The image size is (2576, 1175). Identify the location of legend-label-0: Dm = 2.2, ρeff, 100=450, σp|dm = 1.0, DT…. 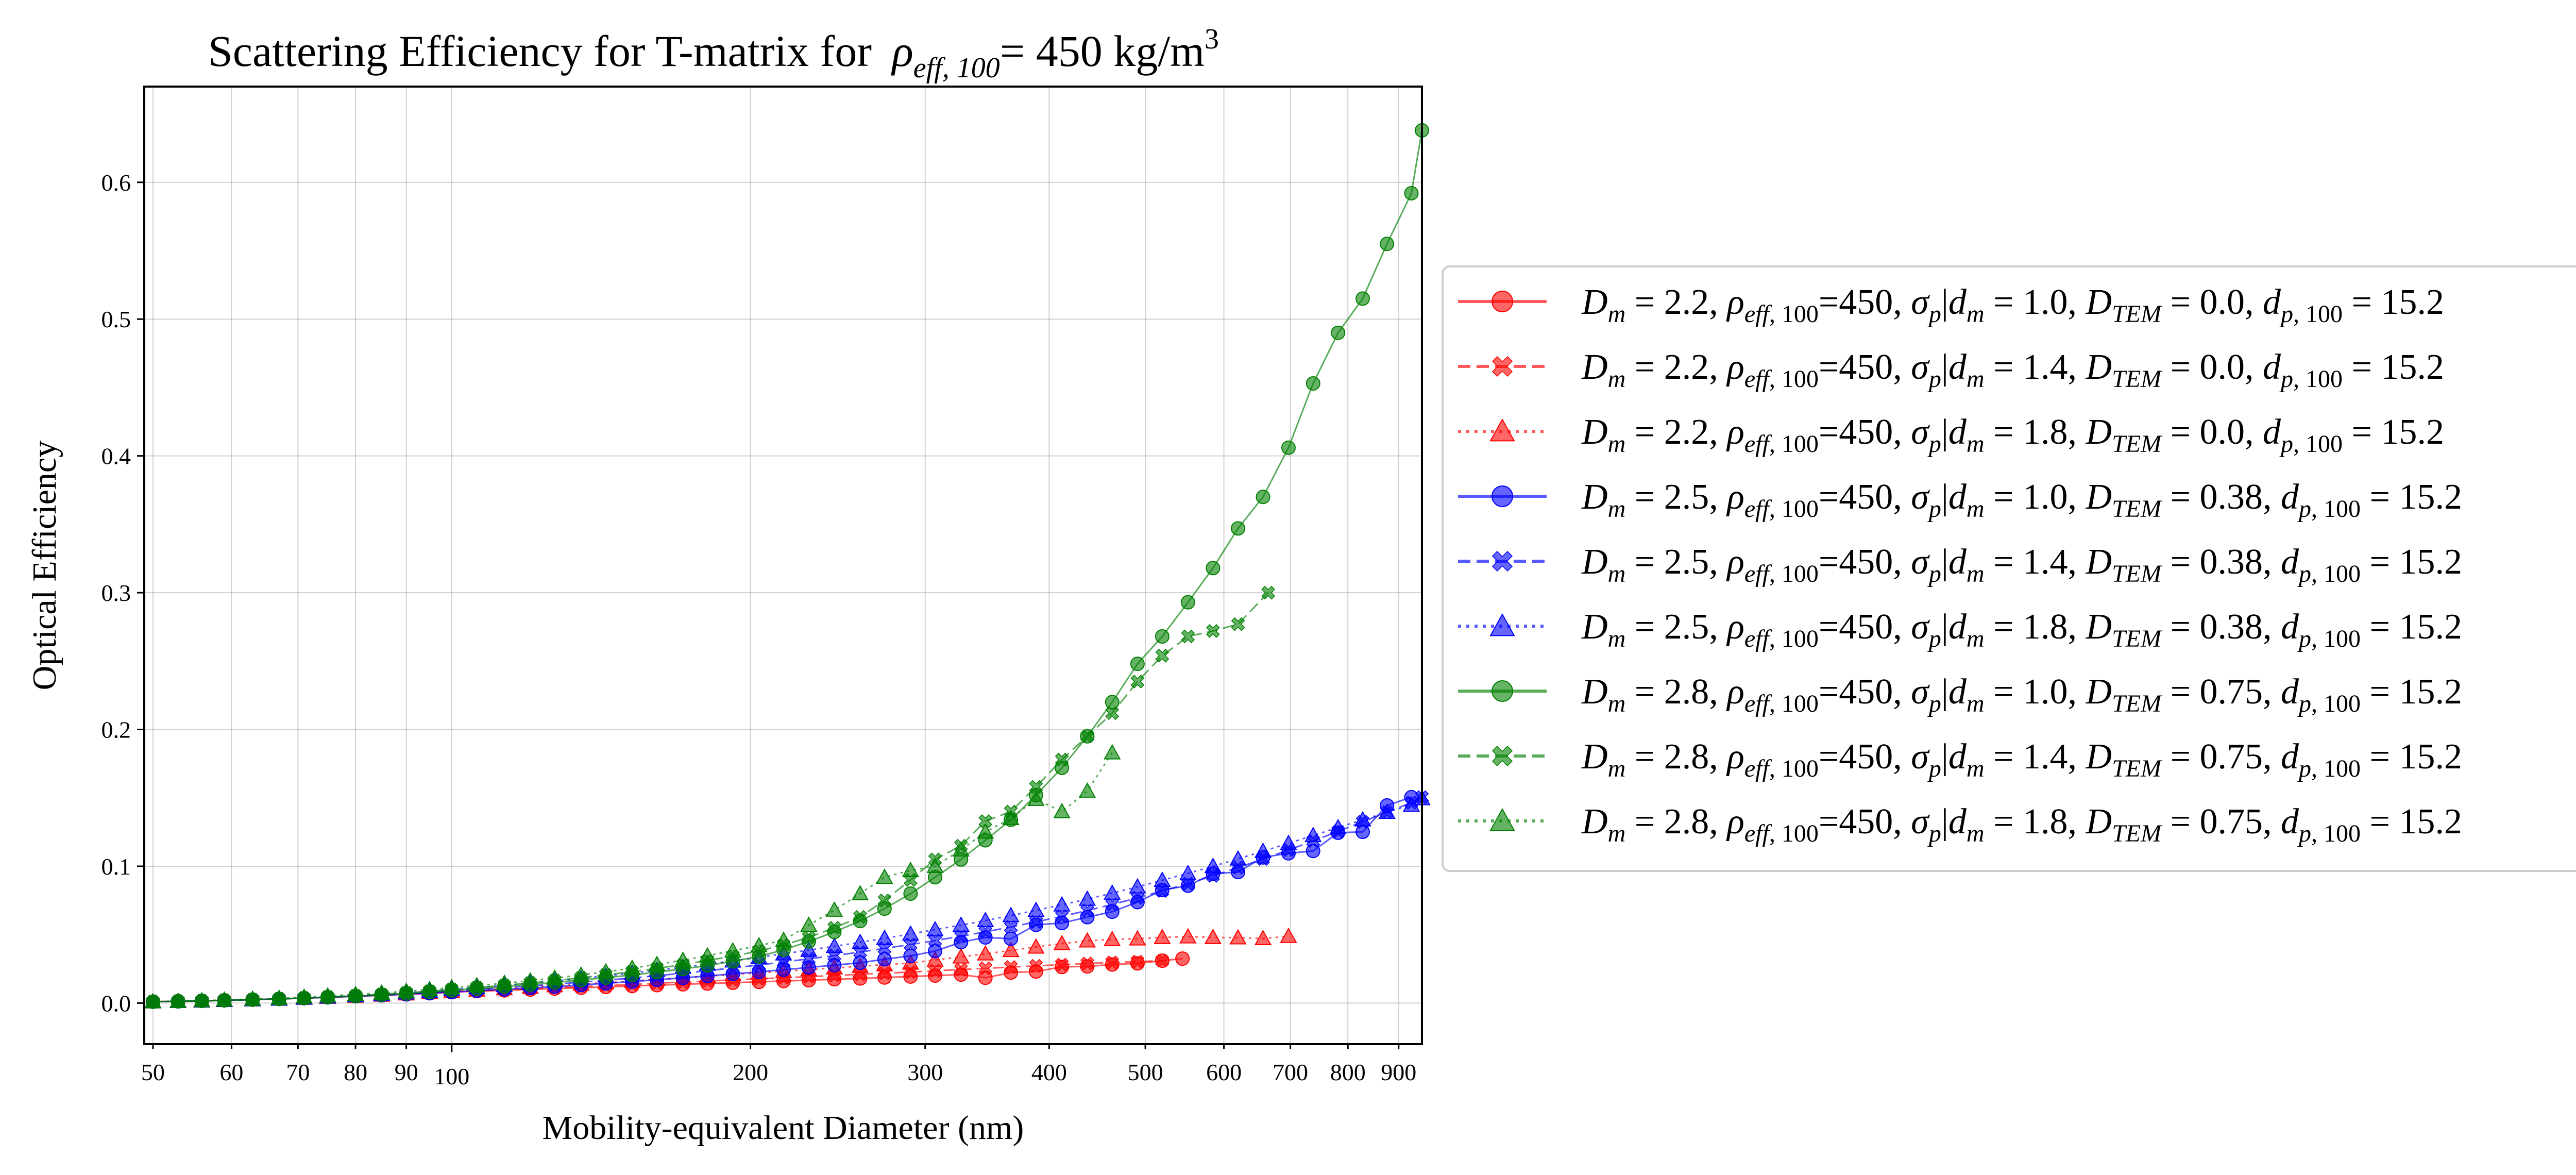
(2012, 305).